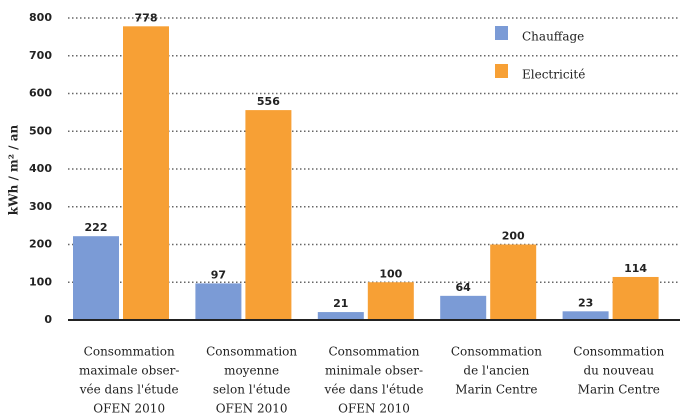 Image resolution: width=683 pixels, height=419 pixels. Describe the element at coordinates (40, 206) in the screenshot. I see `y-tick-label: 300` at that location.